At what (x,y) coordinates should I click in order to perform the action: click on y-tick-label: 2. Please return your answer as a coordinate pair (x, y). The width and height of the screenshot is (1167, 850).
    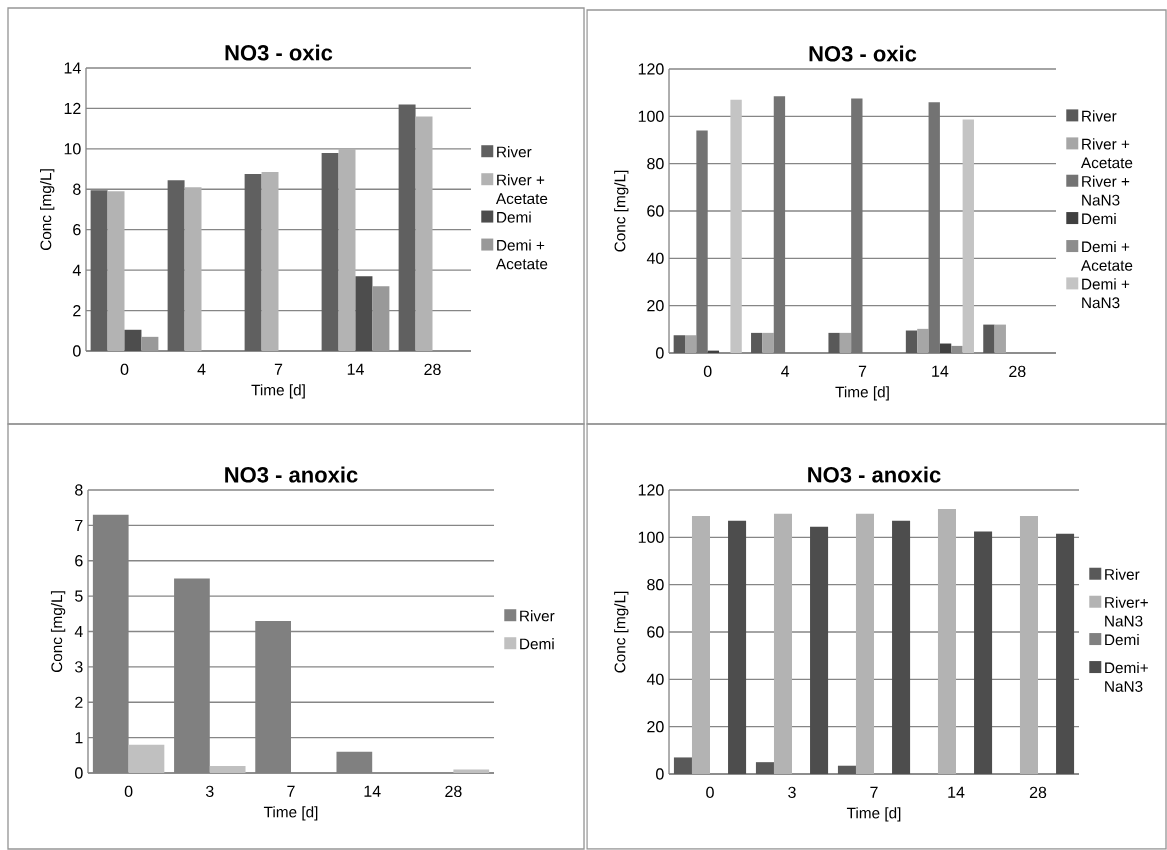
    Looking at the image, I should click on (79, 702).